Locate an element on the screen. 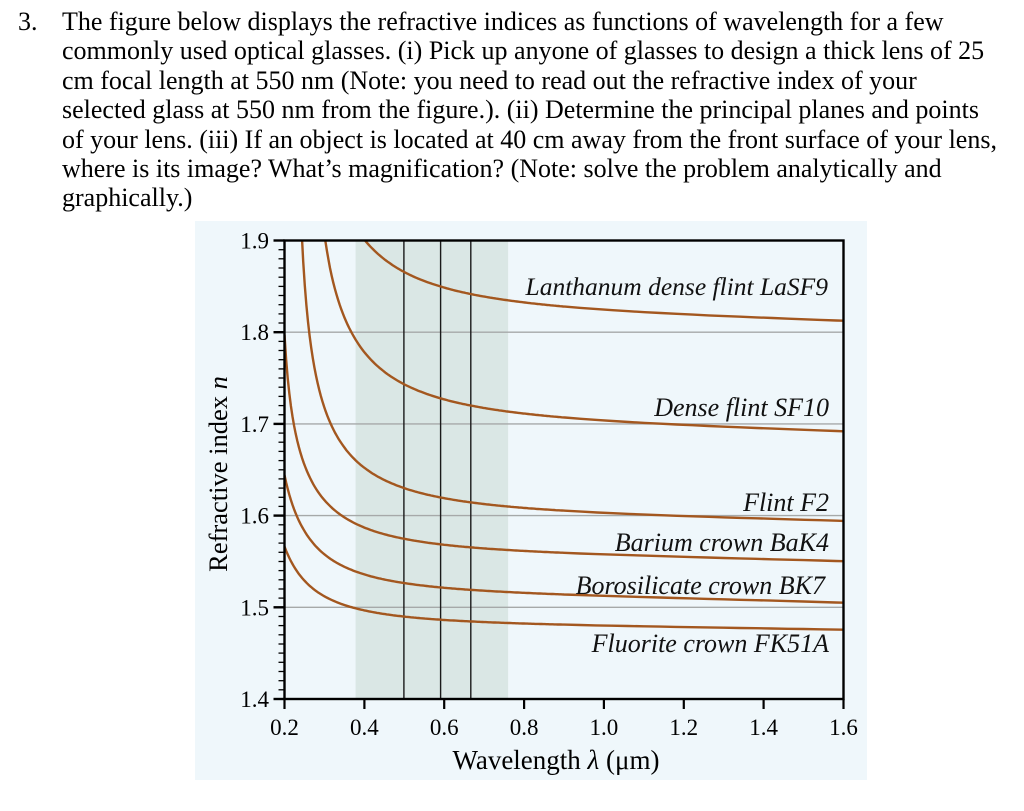 The width and height of the screenshot is (1024, 811). svg-text: 0.8 is located at coordinates (524, 727).